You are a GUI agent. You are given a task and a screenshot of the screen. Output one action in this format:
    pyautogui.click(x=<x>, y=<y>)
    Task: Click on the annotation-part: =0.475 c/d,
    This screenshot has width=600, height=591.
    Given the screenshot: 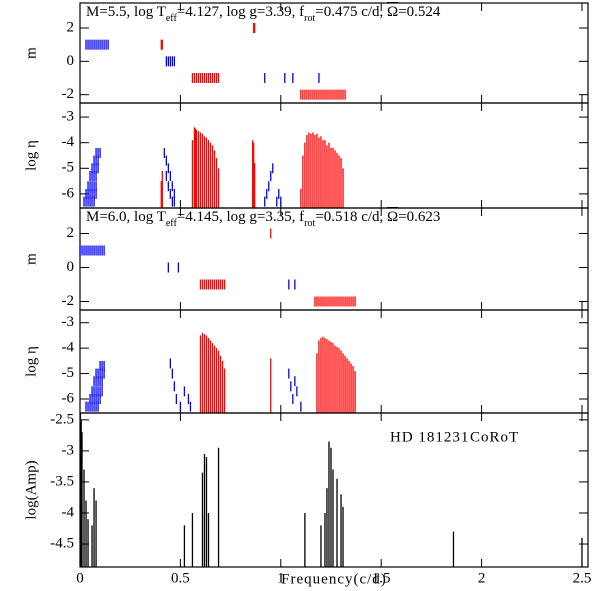 What is the action you would take?
    pyautogui.click(x=351, y=12)
    